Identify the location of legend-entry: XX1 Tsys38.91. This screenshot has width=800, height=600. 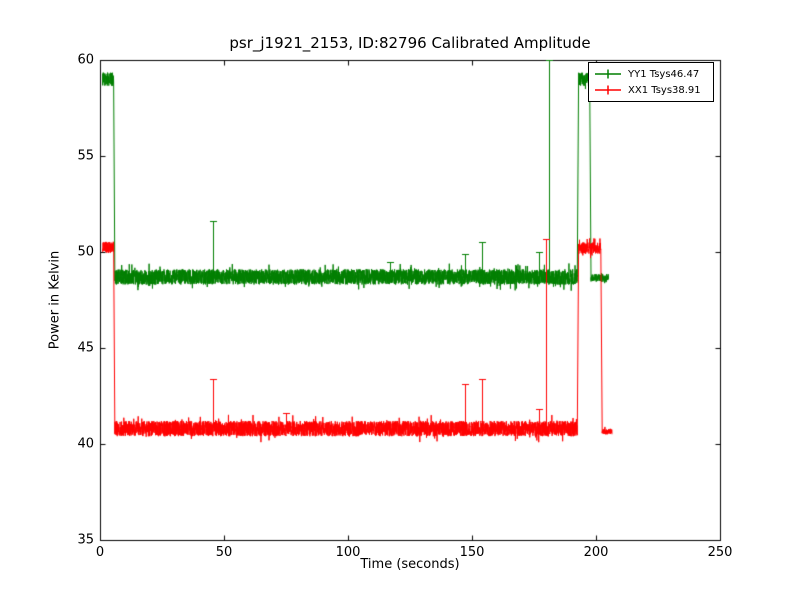
(651, 90).